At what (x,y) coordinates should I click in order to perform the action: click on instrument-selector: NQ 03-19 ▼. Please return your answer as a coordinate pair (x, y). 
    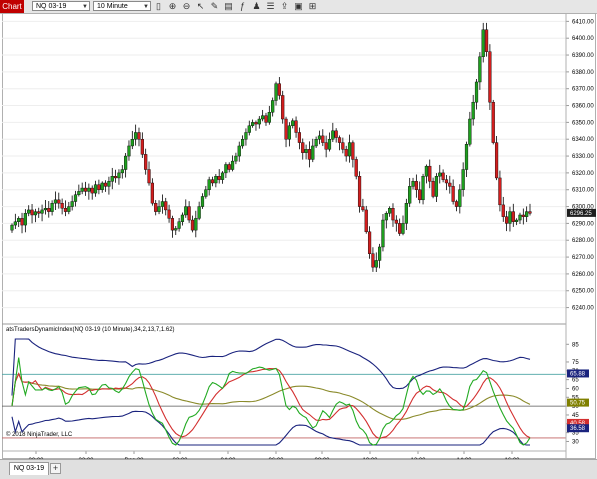
    Looking at the image, I should click on (61, 6).